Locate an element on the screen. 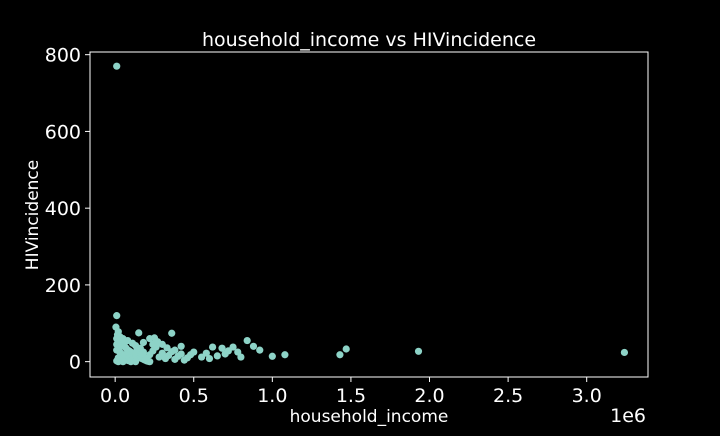  x-axis-ticks: 0.0 0.5 1.0 1.5 2.0 2.5 3.0 is located at coordinates (351, 392).